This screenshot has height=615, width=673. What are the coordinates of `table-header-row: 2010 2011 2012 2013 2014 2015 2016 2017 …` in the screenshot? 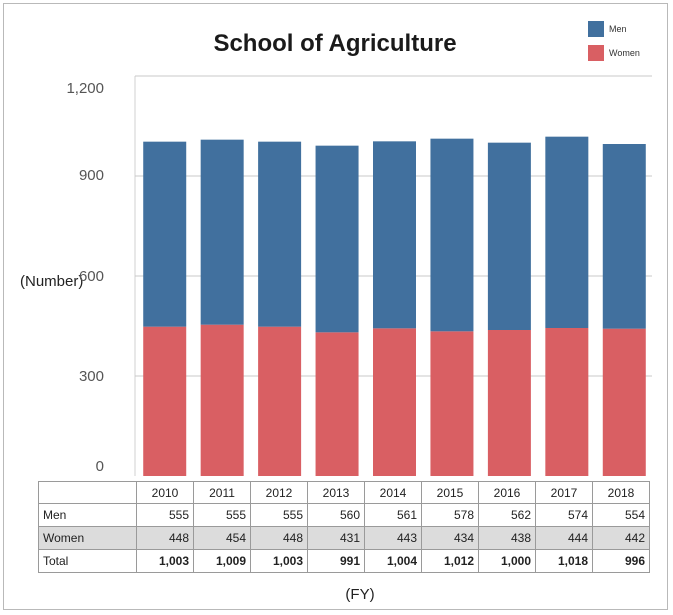 It's located at (344, 492).